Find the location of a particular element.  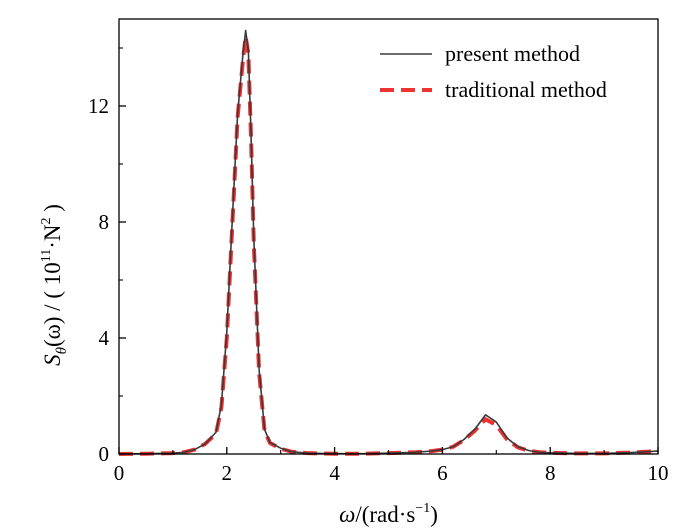

legend: present method traditional method is located at coordinates (493, 71).